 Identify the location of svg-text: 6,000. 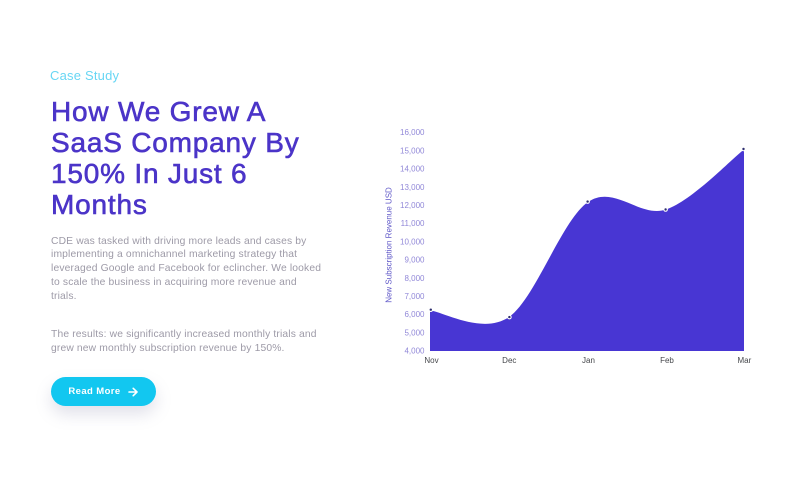
(414, 314).